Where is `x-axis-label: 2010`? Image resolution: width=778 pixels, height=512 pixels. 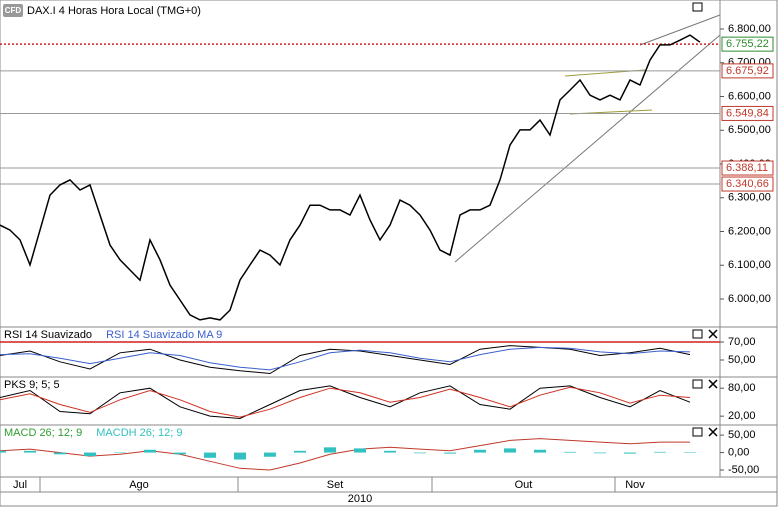
x-axis-label: 2010 is located at coordinates (360, 499).